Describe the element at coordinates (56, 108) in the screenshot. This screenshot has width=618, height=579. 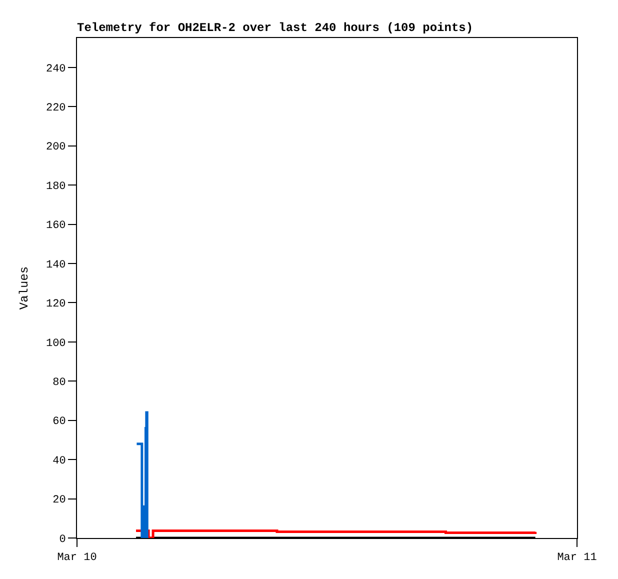
I see `y-tick-label: 220` at that location.